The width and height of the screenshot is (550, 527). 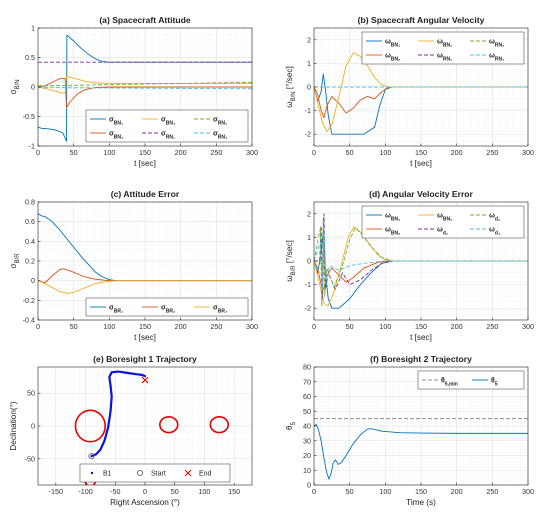 I want to click on y-tick-label: 50, so click(x=31, y=393).